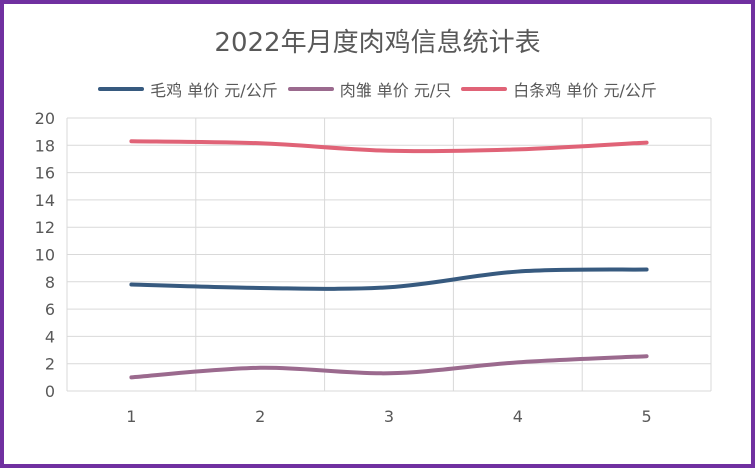  What do you see at coordinates (260, 416) in the screenshot?
I see `x-tick-label-1: 2` at bounding box center [260, 416].